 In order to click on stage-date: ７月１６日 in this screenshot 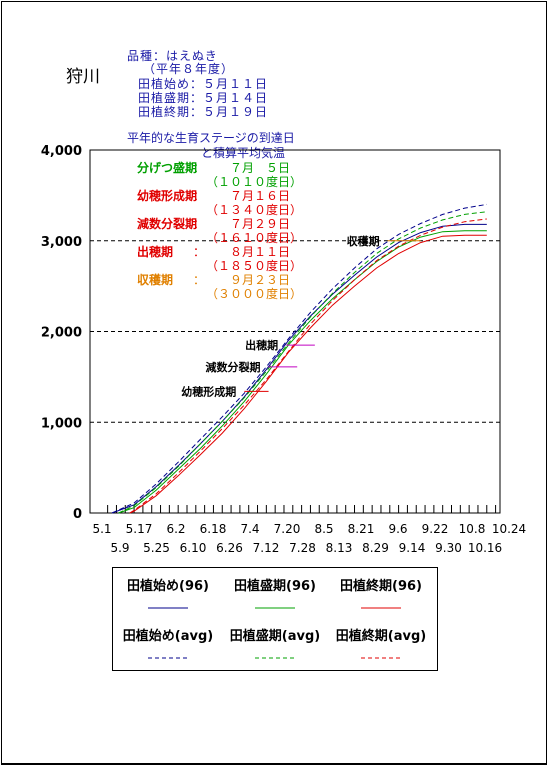, I will do `click(260, 196)`.